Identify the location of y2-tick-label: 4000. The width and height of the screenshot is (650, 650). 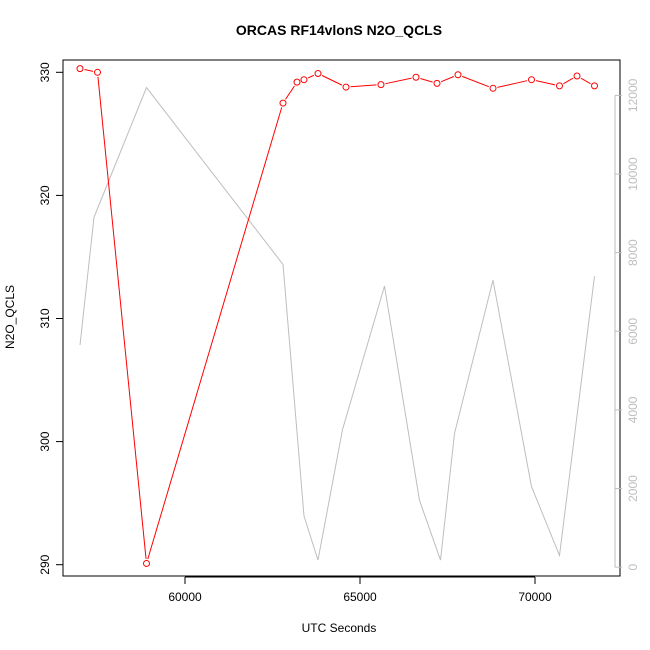
(633, 409).